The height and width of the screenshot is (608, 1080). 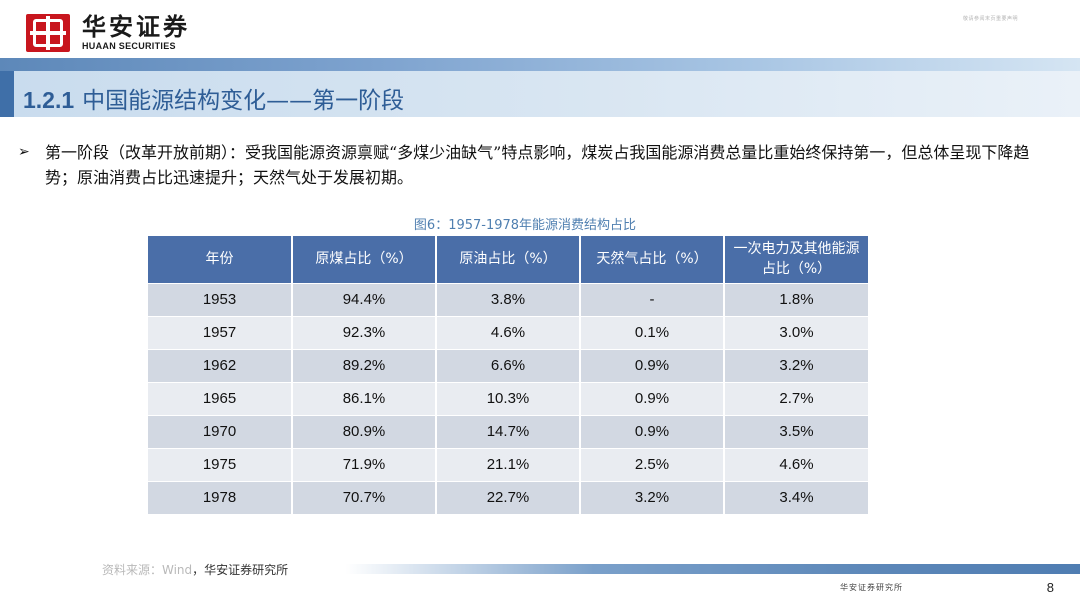 What do you see at coordinates (796, 299) in the screenshot?
I see `cell-electric: 1.8%` at bounding box center [796, 299].